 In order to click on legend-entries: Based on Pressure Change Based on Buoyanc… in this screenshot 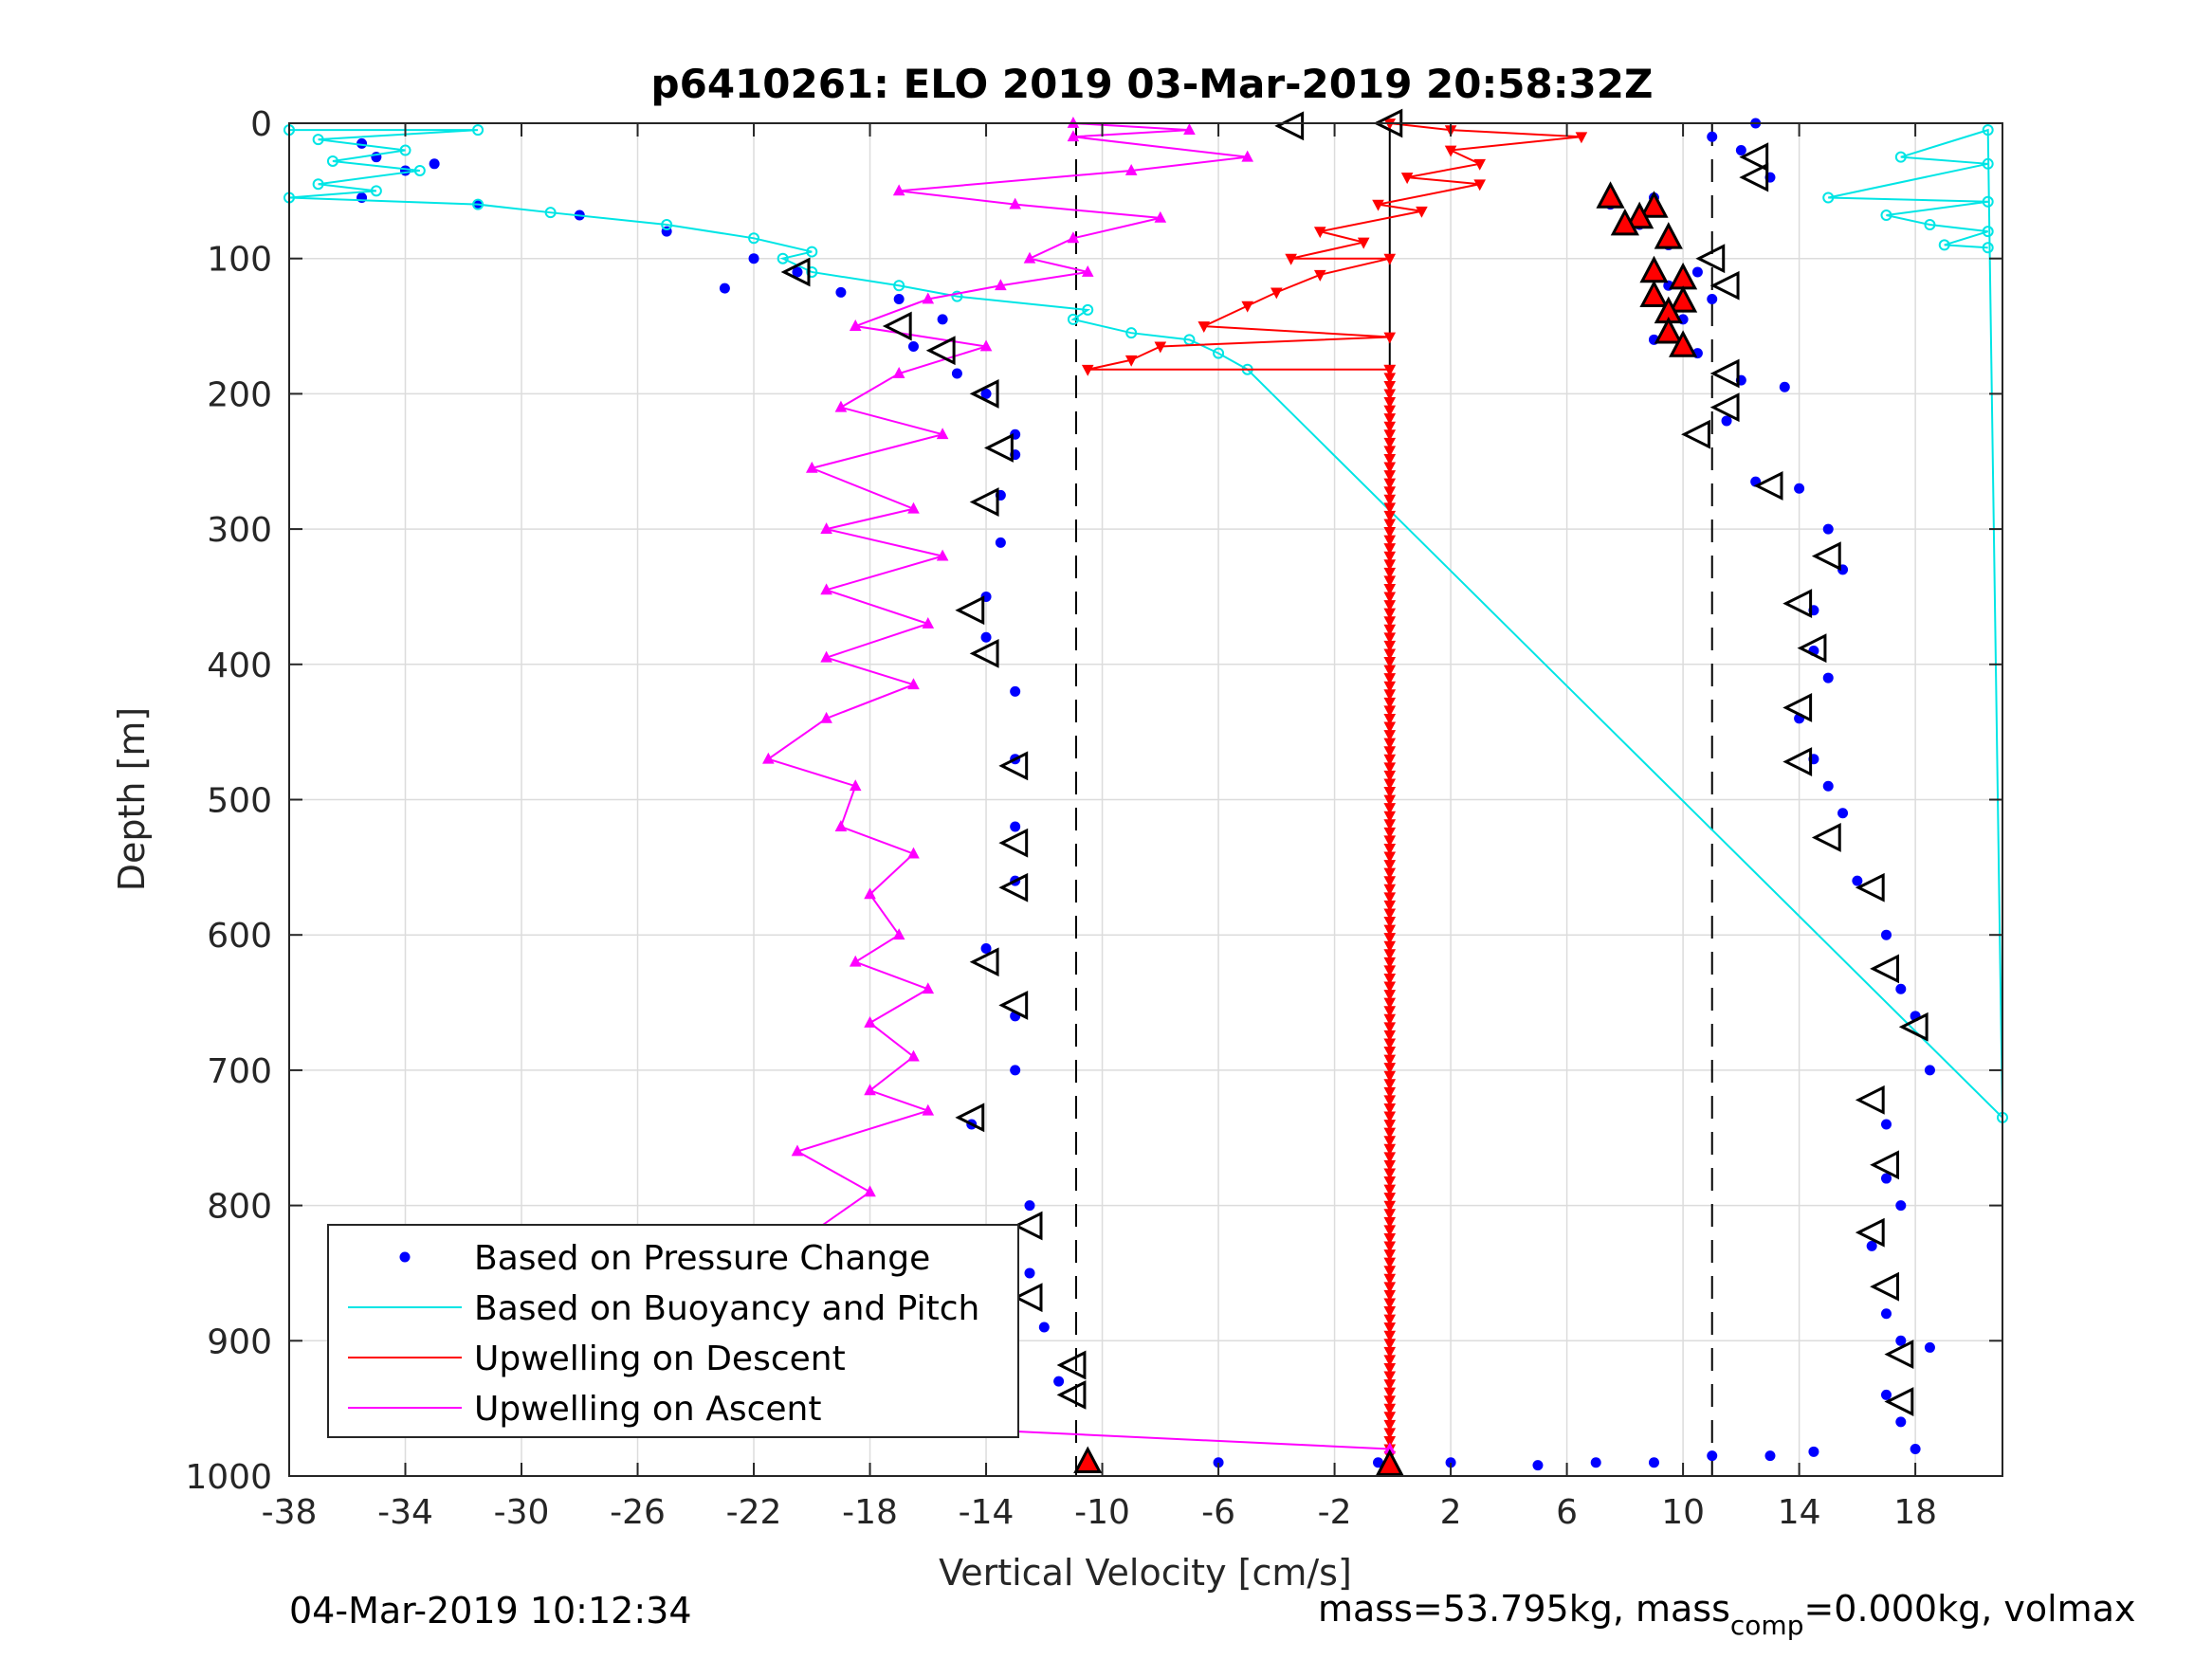, I will do `click(663, 1334)`.